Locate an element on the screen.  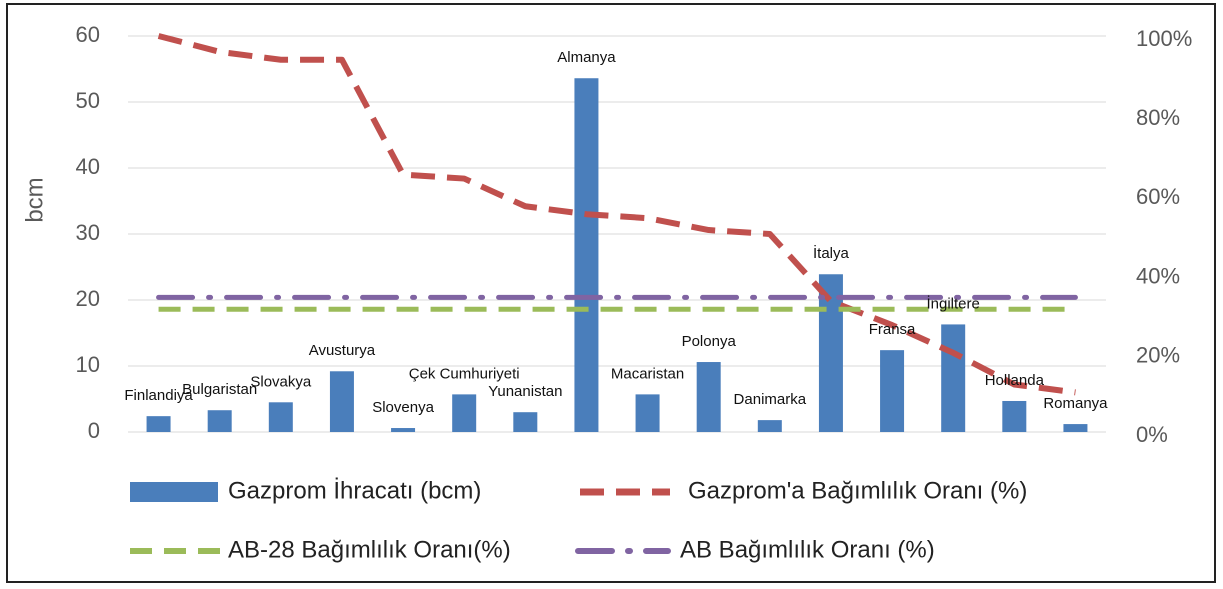
legend-label: Gazprom'a Bağımlılık Oranı (%) is located at coordinates (857, 490).